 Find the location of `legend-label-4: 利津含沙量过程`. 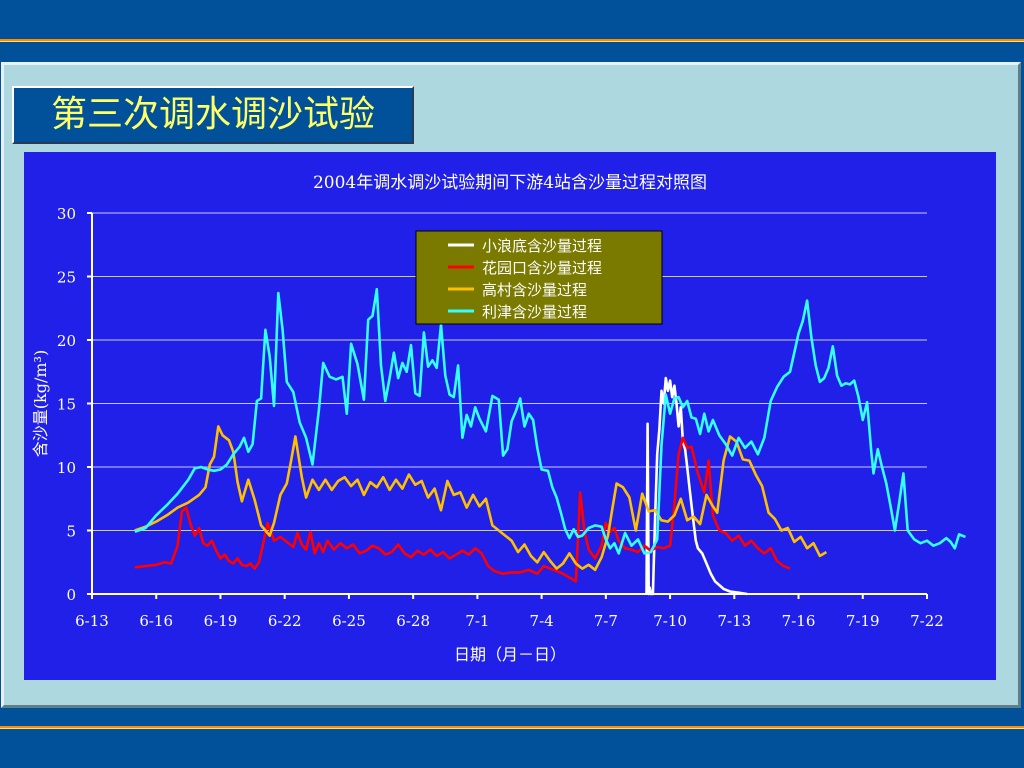

legend-label-4: 利津含沙量过程 is located at coordinates (534, 312).